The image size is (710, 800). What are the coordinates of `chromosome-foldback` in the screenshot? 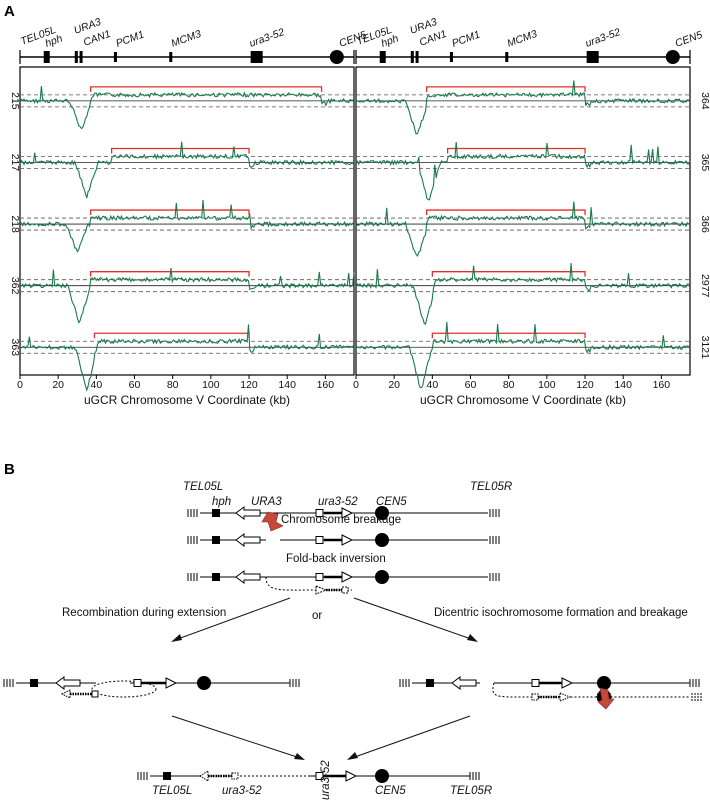 It's located at (343, 582).